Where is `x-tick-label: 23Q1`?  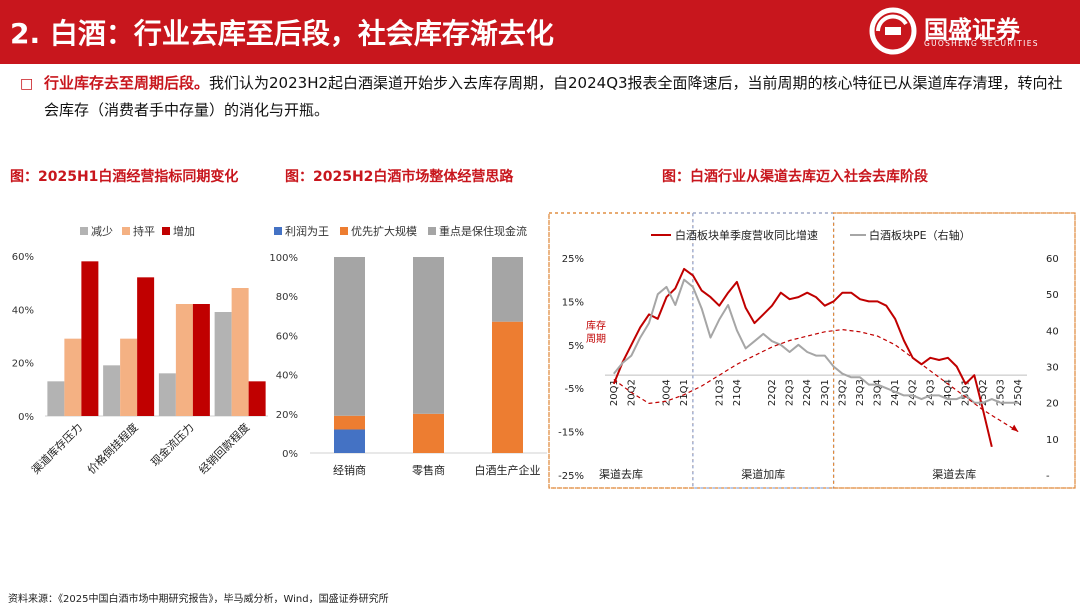
x-tick-label: 23Q1 is located at coordinates (825, 392).